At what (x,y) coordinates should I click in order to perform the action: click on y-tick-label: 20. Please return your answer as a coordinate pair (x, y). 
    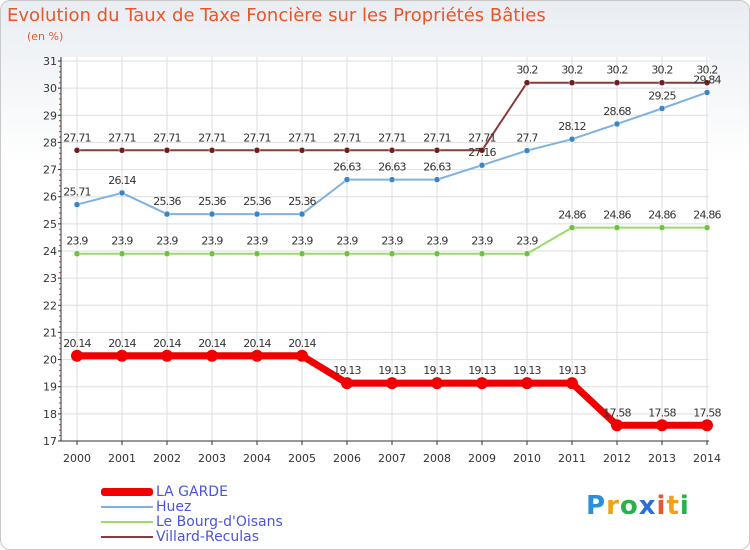
    Looking at the image, I should click on (50, 360).